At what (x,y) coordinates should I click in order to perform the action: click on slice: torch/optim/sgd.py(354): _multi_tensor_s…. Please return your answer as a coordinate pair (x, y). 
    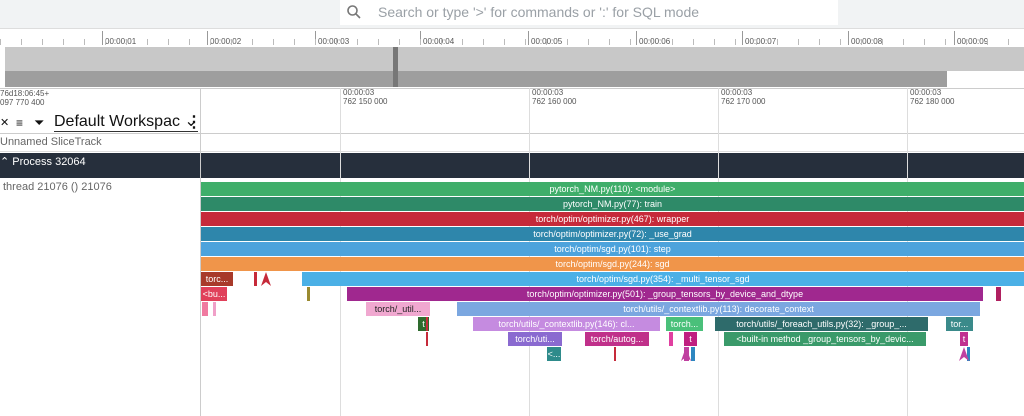
    Looking at the image, I should click on (663, 279).